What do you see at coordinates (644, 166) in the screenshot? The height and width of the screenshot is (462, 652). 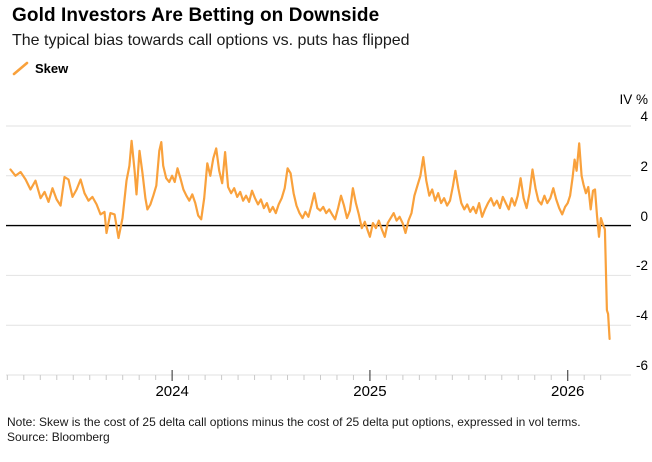 I see `y-axis-tick-label: 2` at bounding box center [644, 166].